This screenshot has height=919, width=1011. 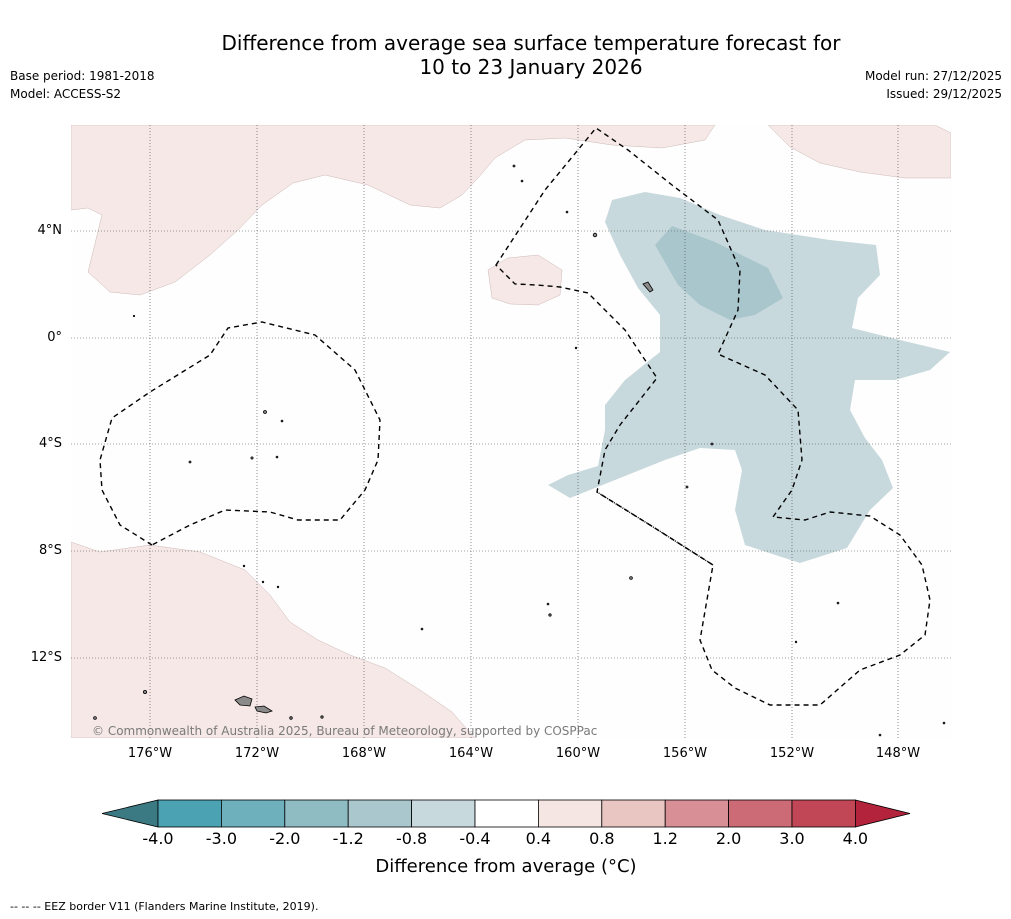 I want to click on colorbar-tick-label: 0.8, so click(x=602, y=838).